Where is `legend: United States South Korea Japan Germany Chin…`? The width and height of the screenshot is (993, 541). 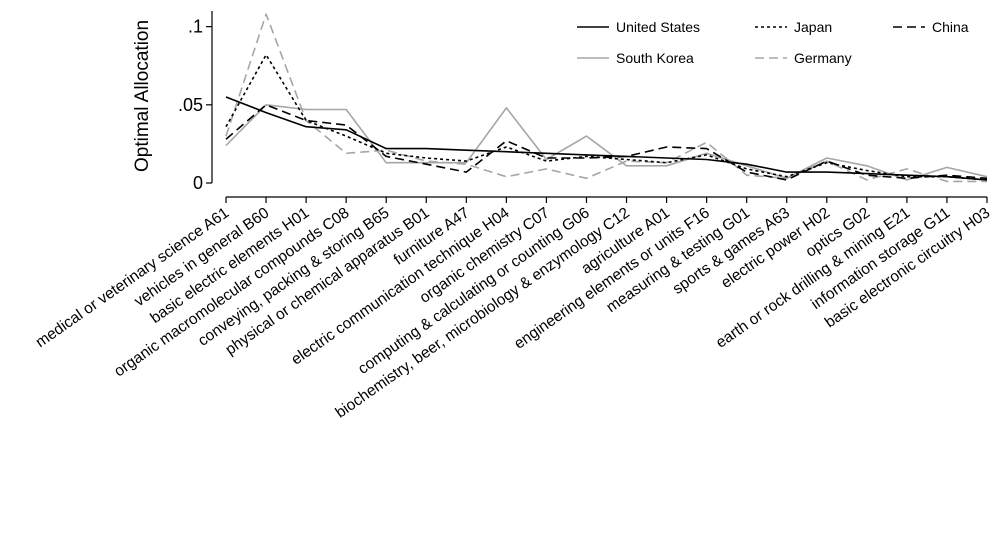
legend: United States South Korea Japan Germany Chin… is located at coordinates (773, 42).